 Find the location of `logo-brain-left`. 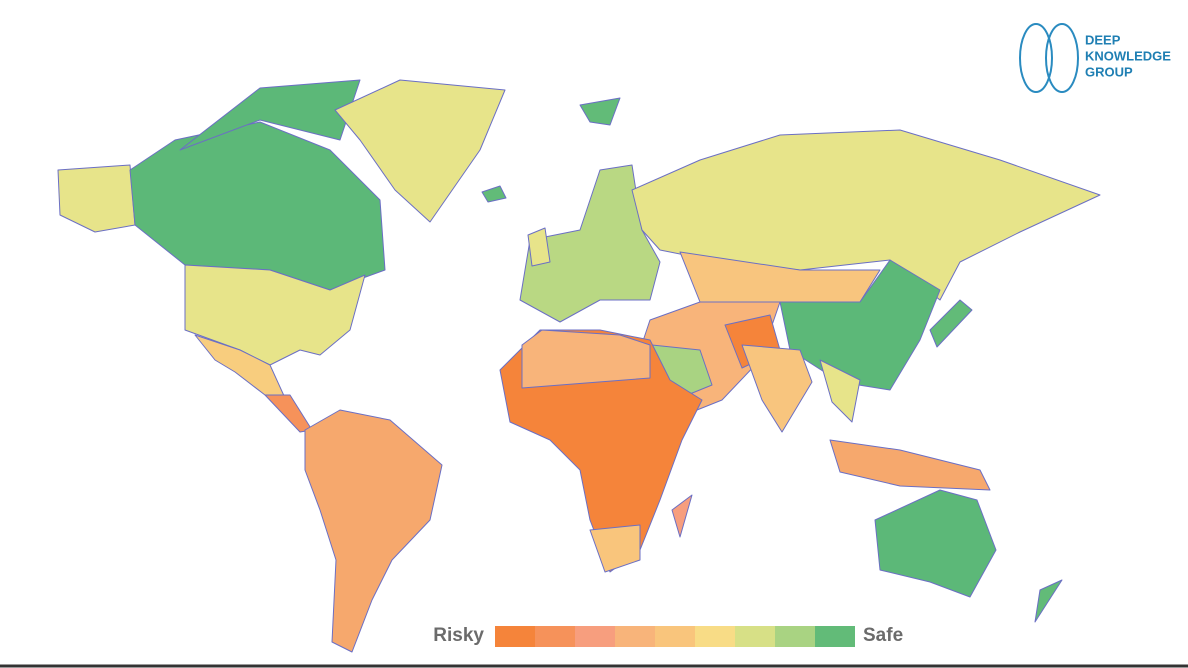

logo-brain-left is located at coordinates (1036, 58).